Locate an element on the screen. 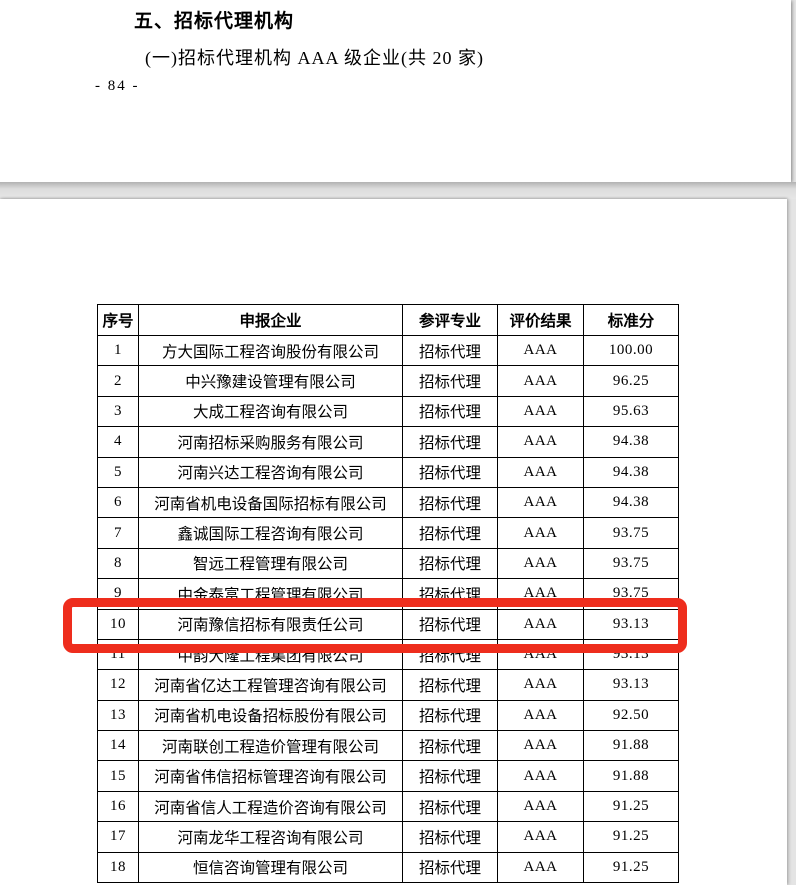 Image resolution: width=796 pixels, height=885 pixels. cell-no: 5 is located at coordinates (118, 472).